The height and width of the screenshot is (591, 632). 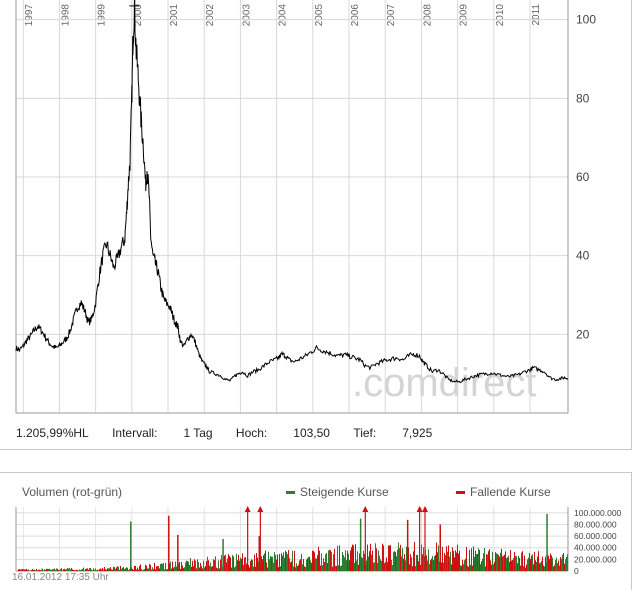 What do you see at coordinates (583, 334) in the screenshot?
I see `y-tick-label-20: 20` at bounding box center [583, 334].